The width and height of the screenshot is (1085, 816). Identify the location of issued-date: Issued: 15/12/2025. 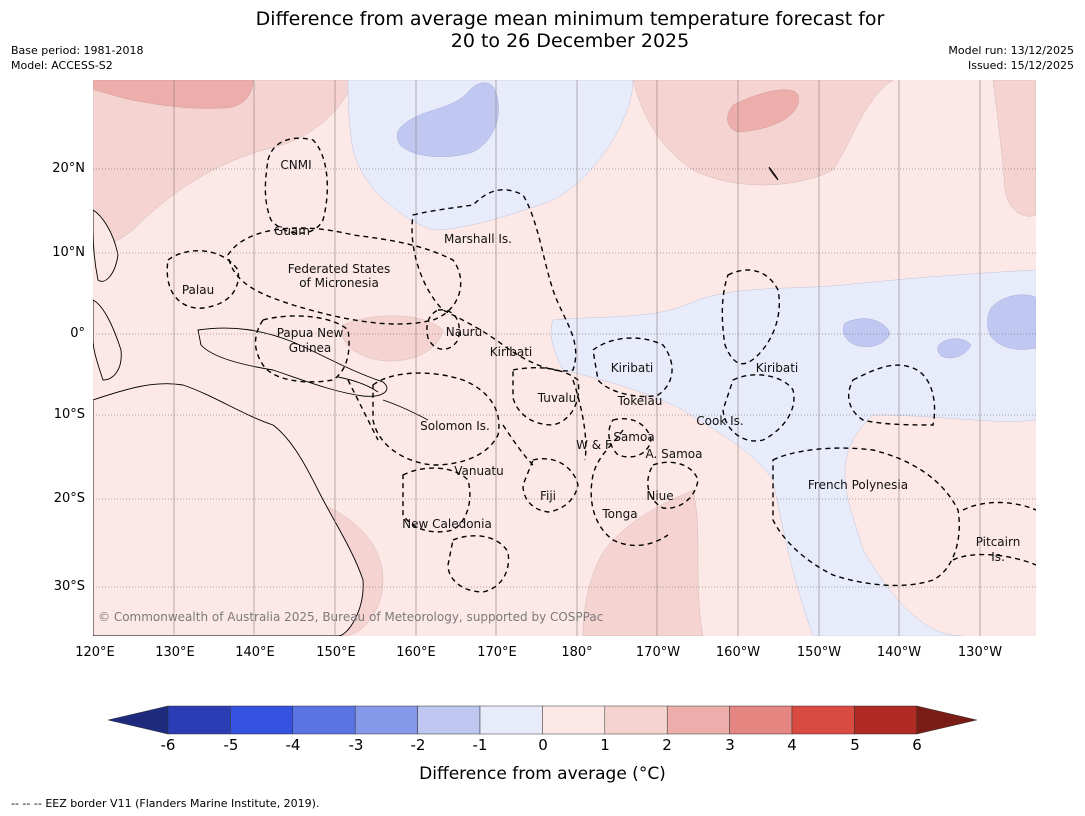
(1020, 65).